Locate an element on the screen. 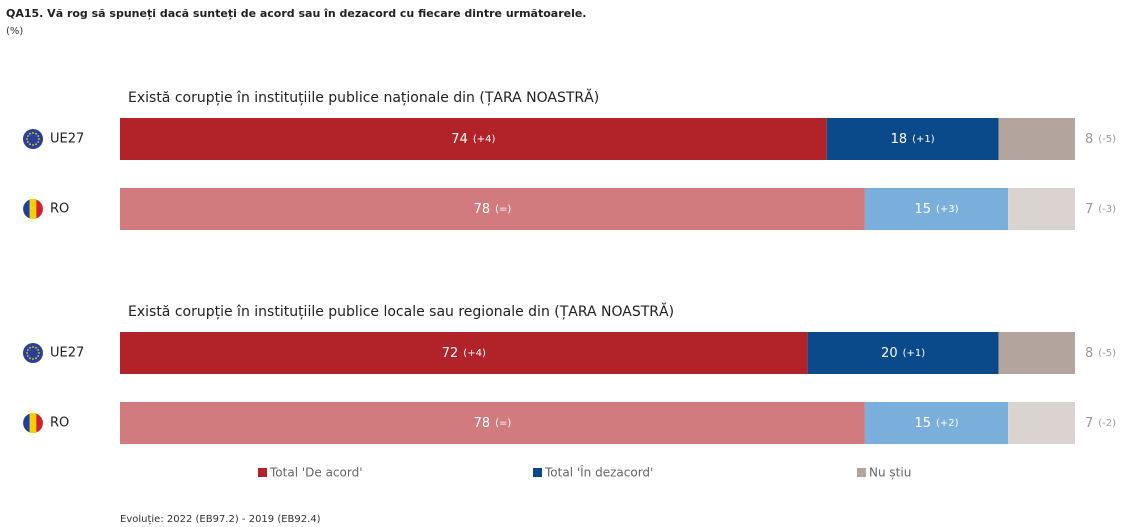 This screenshot has height=527, width=1135. value-change: (-3) is located at coordinates (1107, 209).